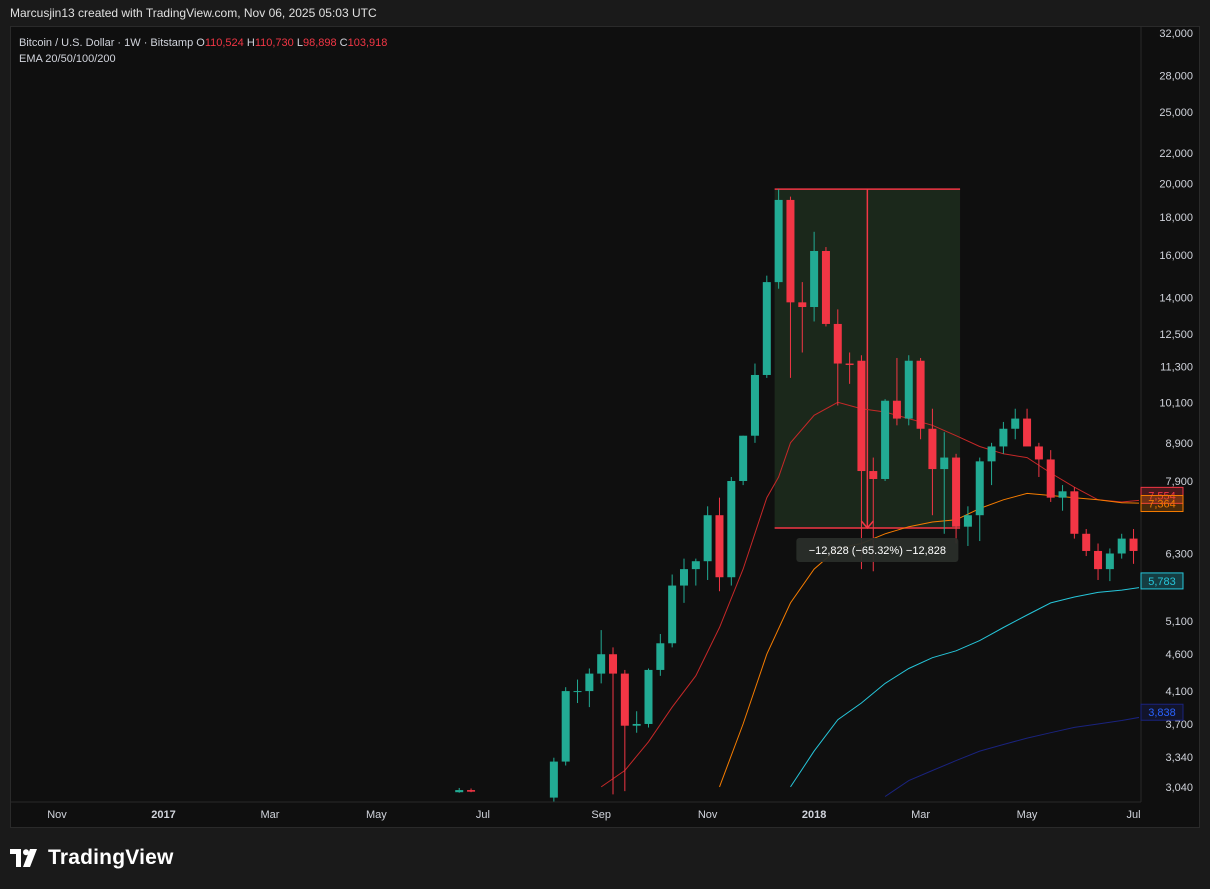 This screenshot has width=1210, height=889. Describe the element at coordinates (1176, 367) in the screenshot. I see `price-tick-label: 11,300` at that location.